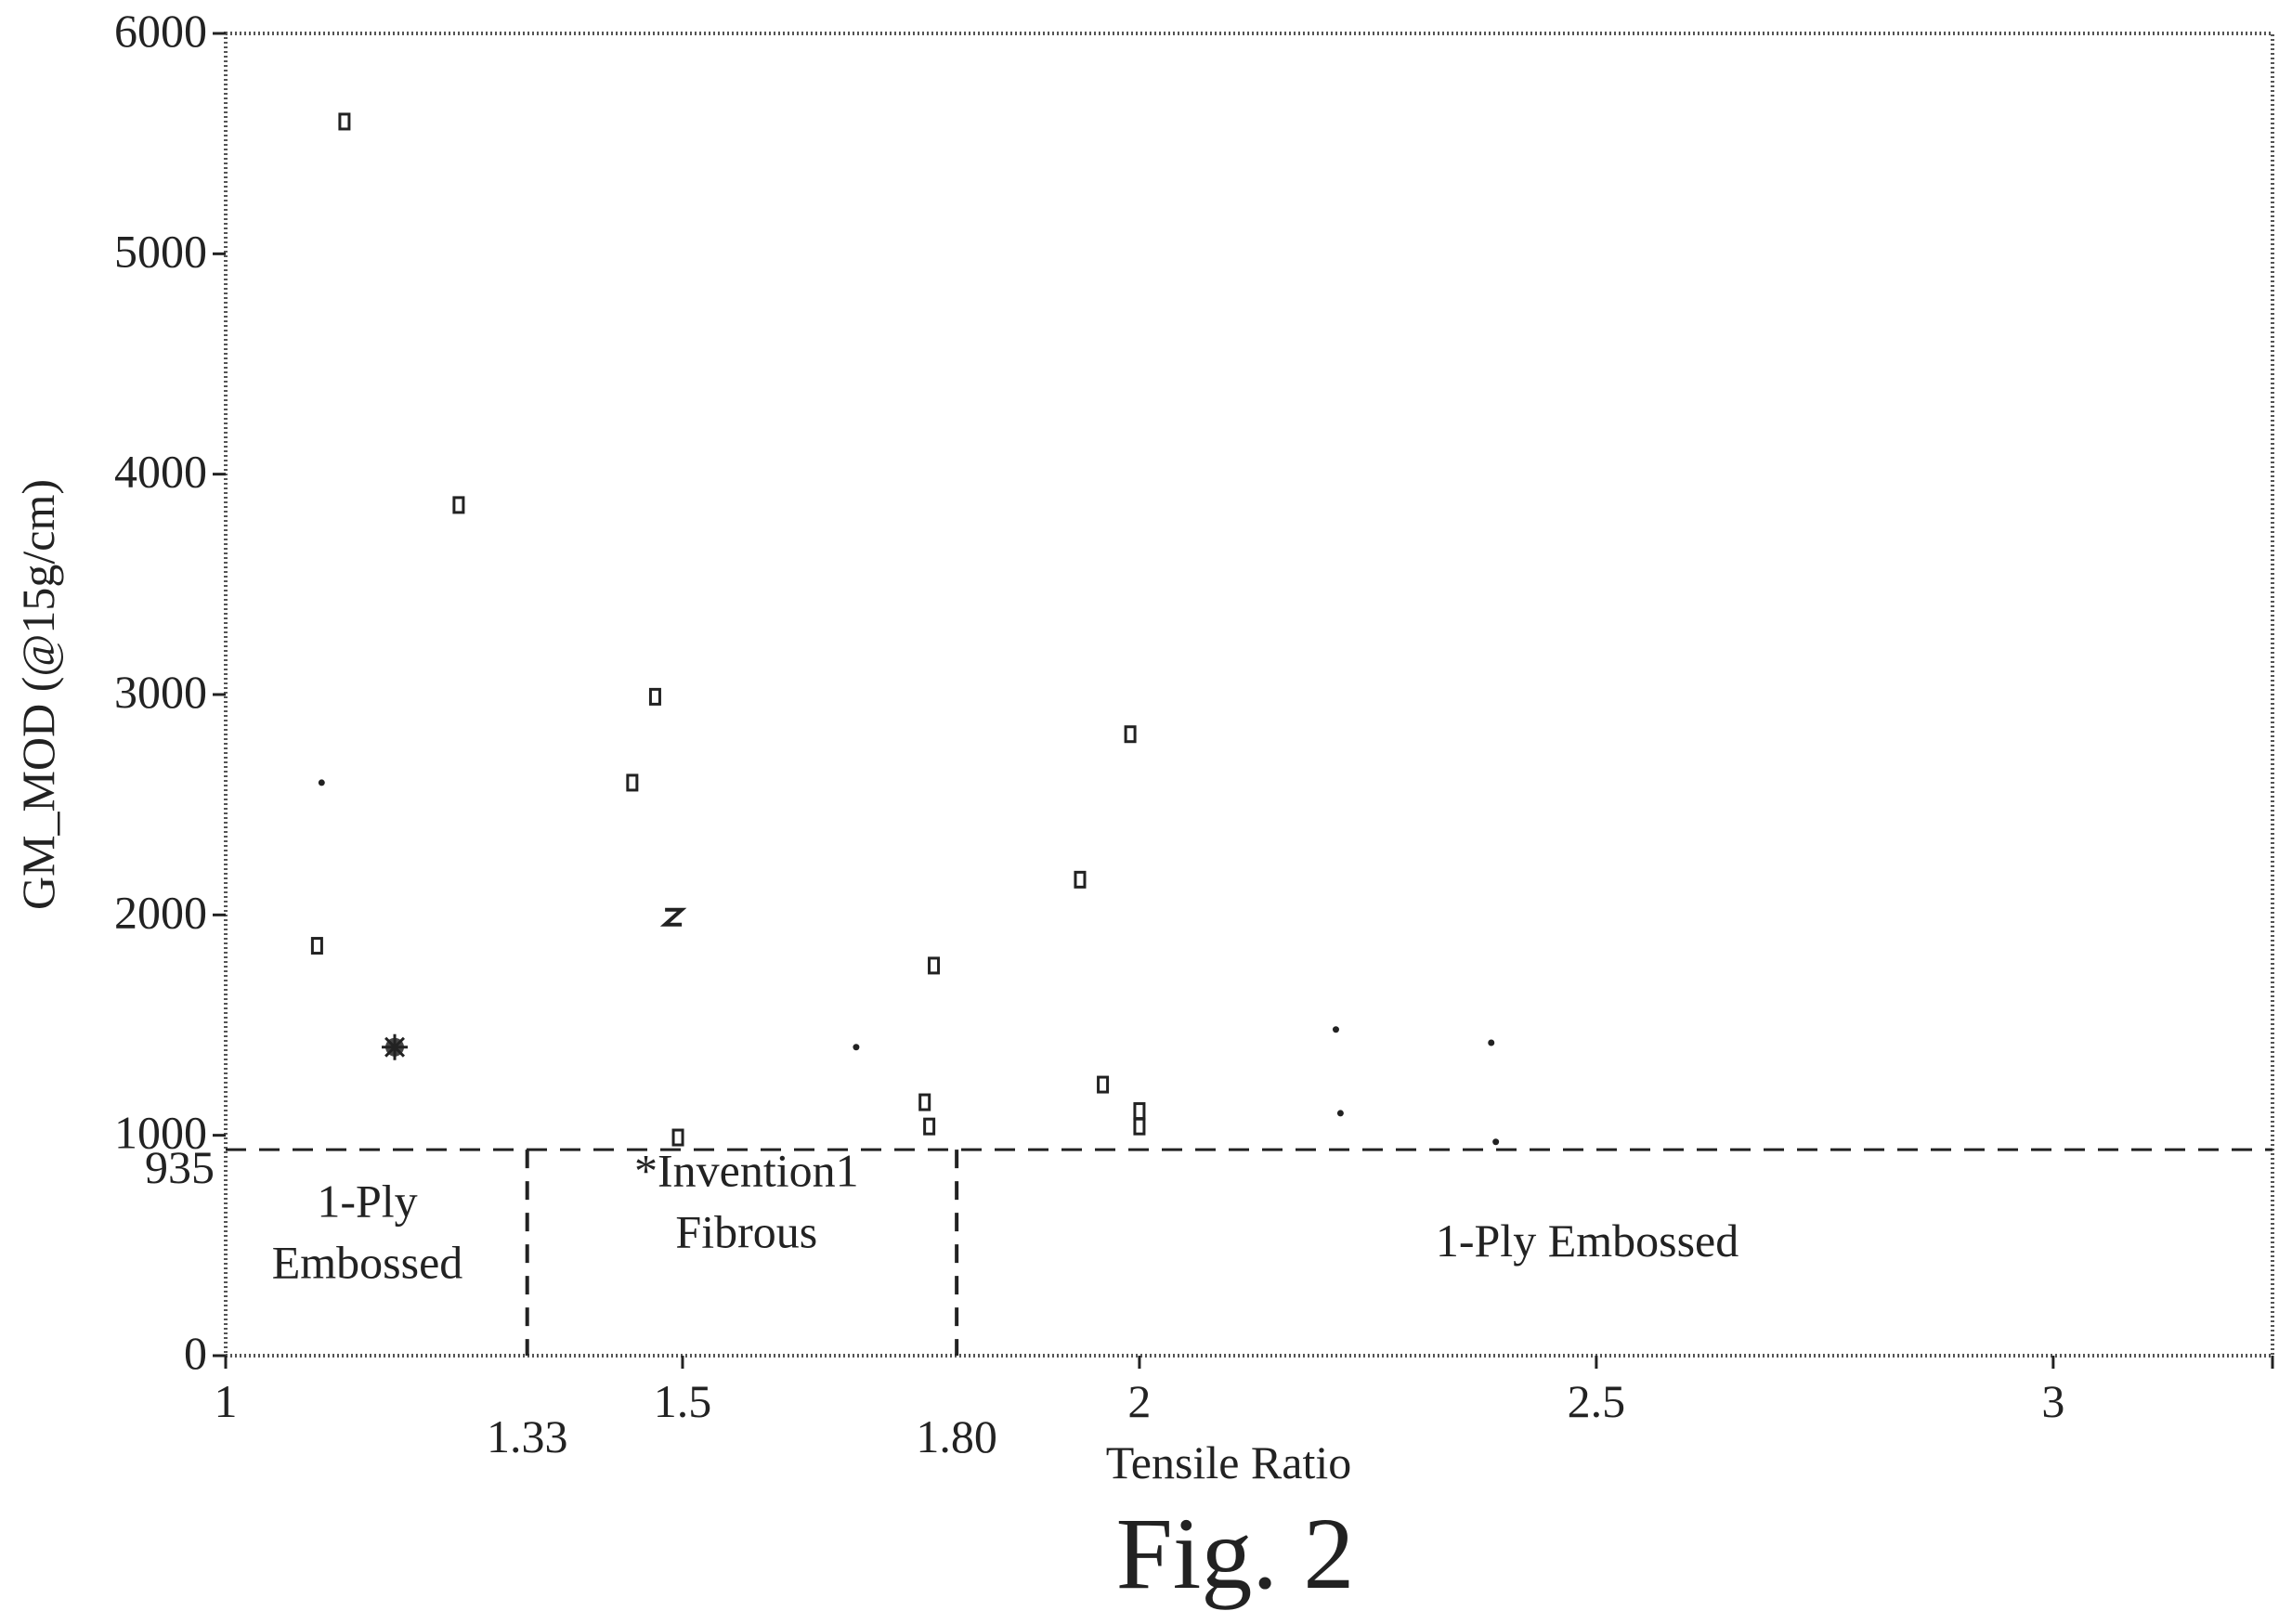 The height and width of the screenshot is (1624, 2292). What do you see at coordinates (746, 1170) in the screenshot?
I see `region-label: *Invention1` at bounding box center [746, 1170].